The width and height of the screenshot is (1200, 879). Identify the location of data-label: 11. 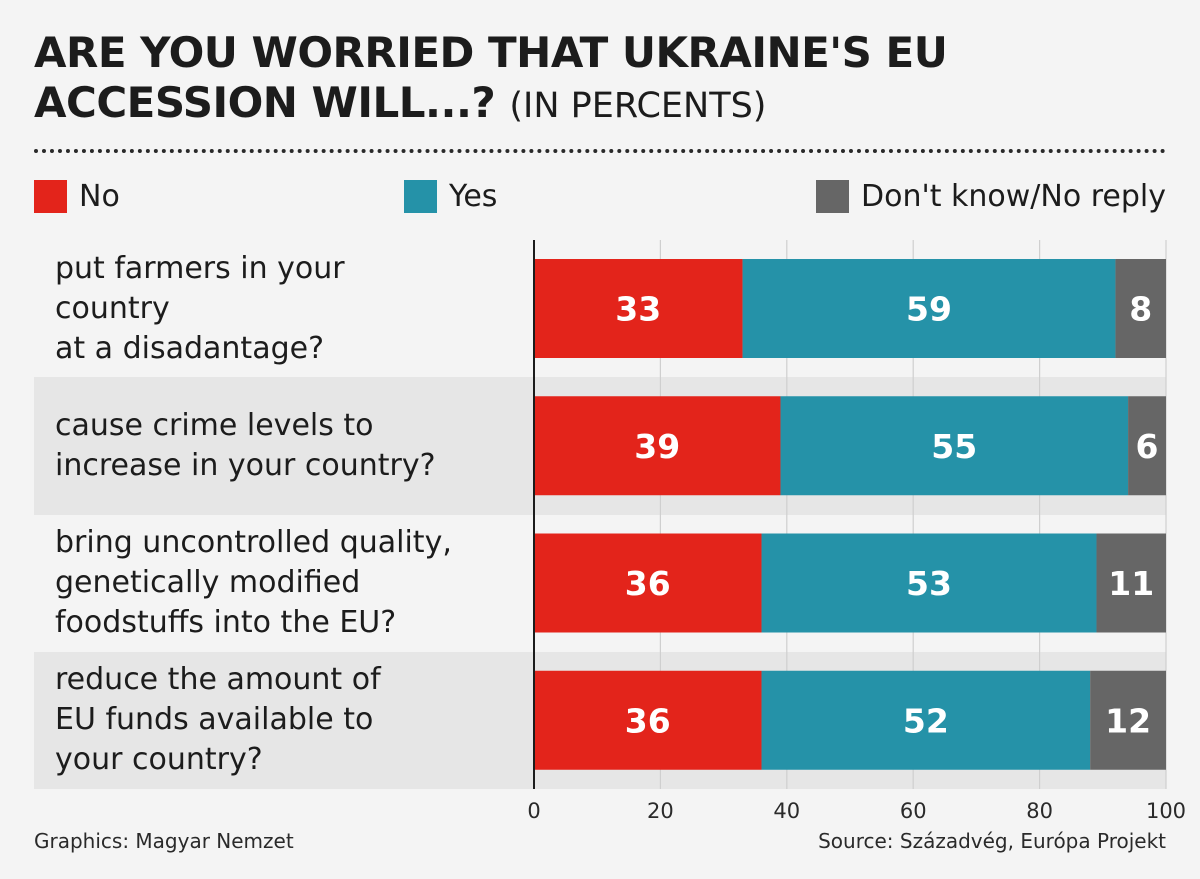
(1131, 583).